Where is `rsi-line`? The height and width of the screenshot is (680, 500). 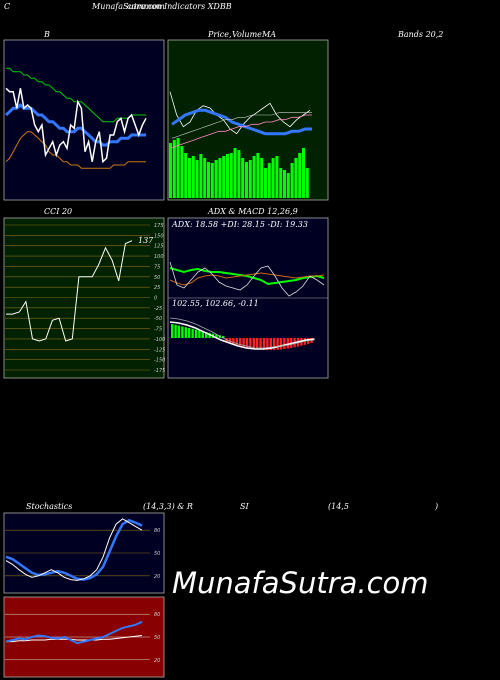
rsi-line is located at coordinates (74, 632).